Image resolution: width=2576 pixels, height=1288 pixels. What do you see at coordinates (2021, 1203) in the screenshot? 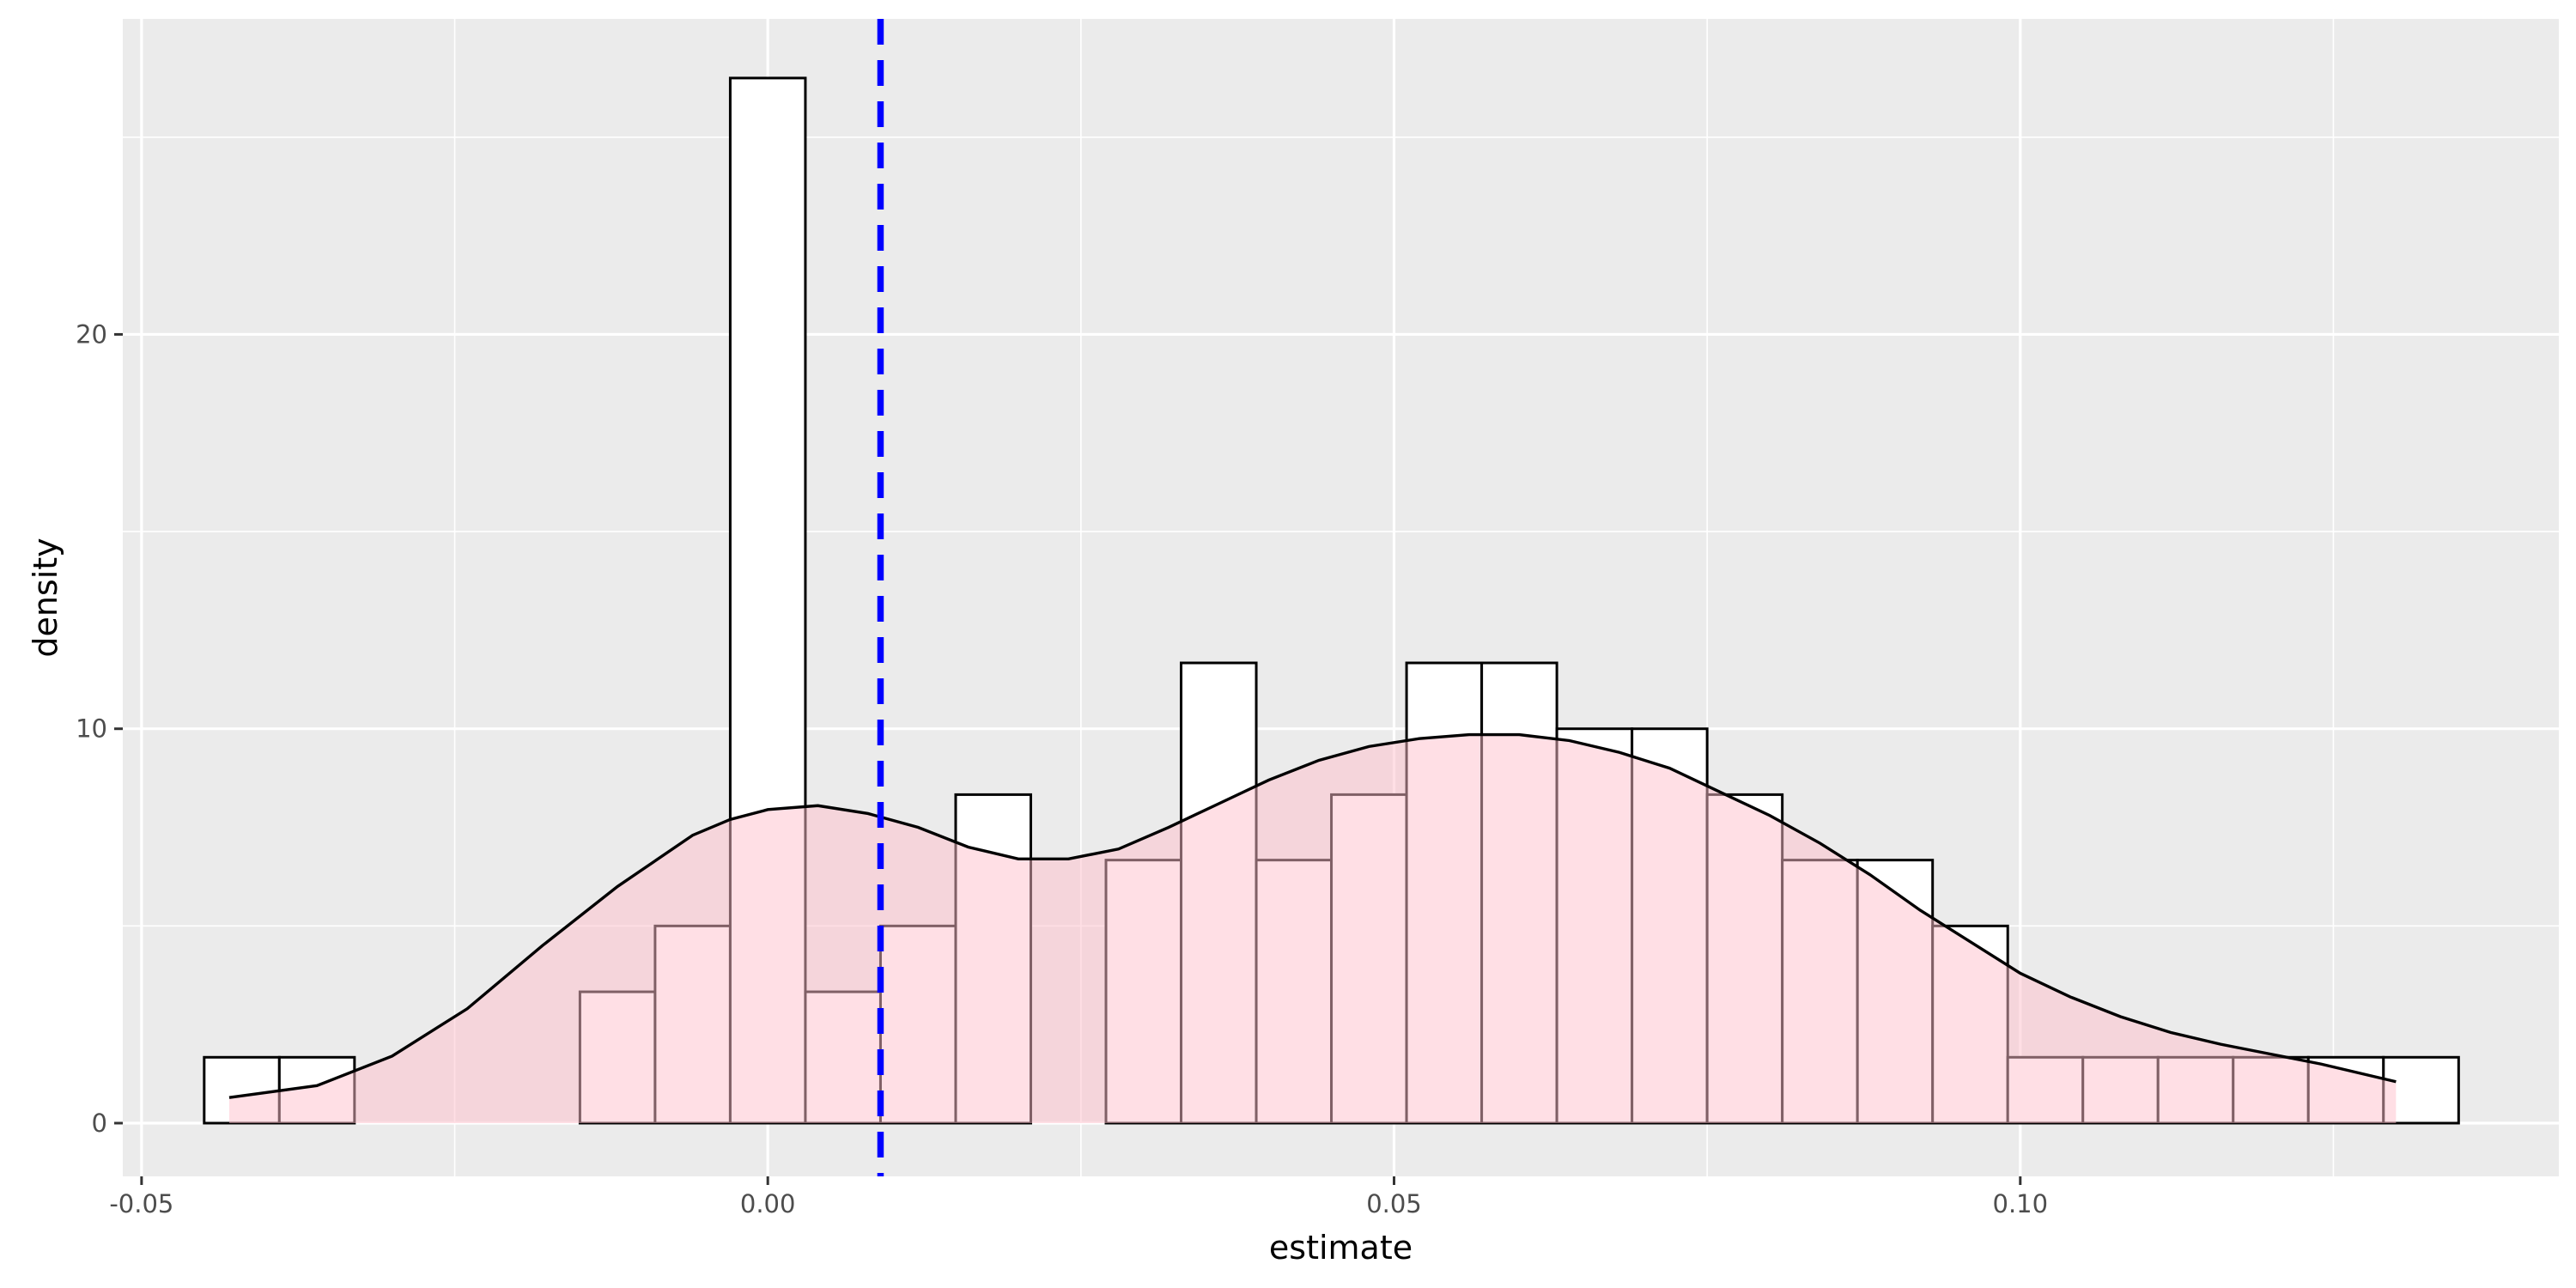
I see `x-tick-label: 0.10` at bounding box center [2021, 1203].